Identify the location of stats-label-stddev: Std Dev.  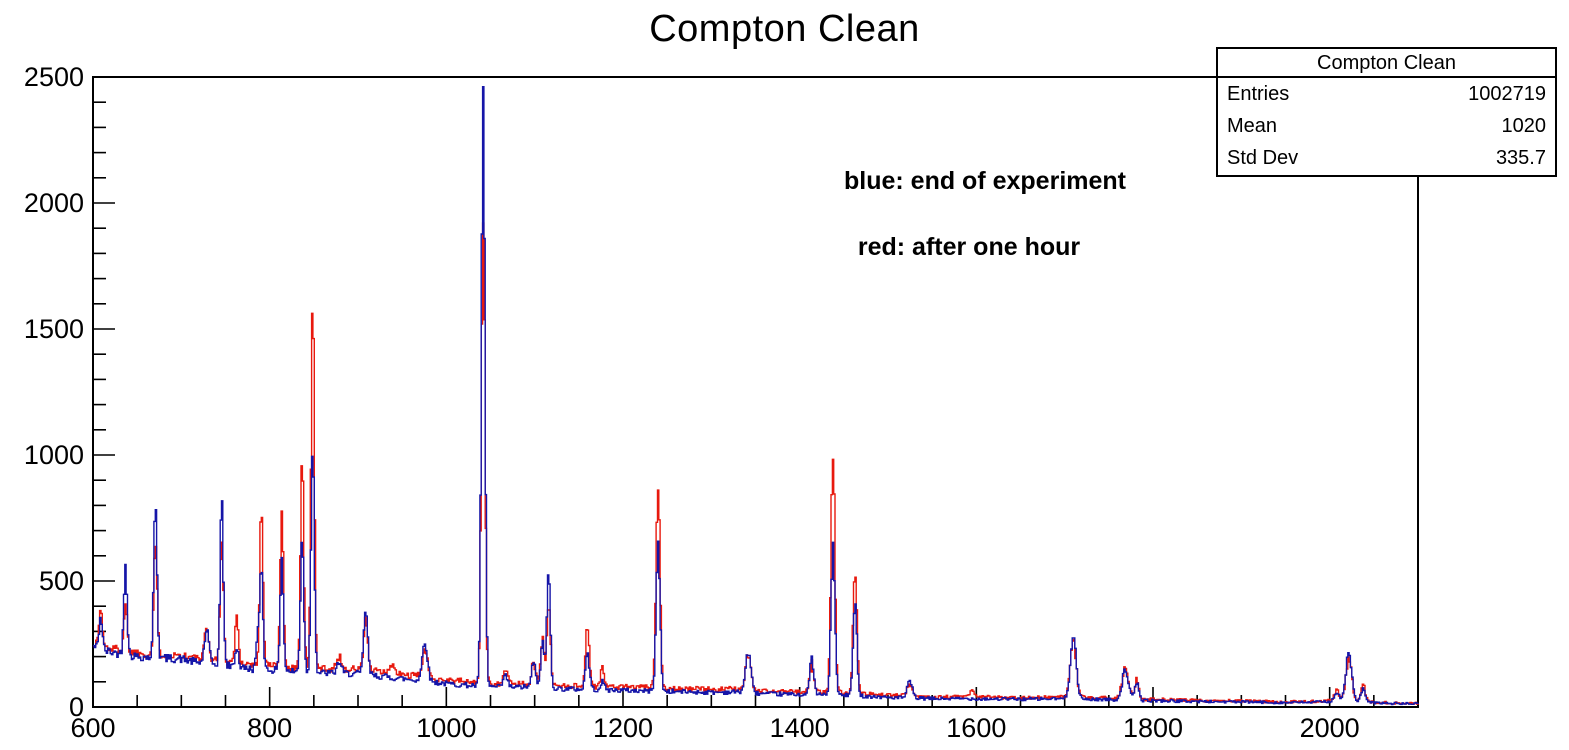
(1263, 158).